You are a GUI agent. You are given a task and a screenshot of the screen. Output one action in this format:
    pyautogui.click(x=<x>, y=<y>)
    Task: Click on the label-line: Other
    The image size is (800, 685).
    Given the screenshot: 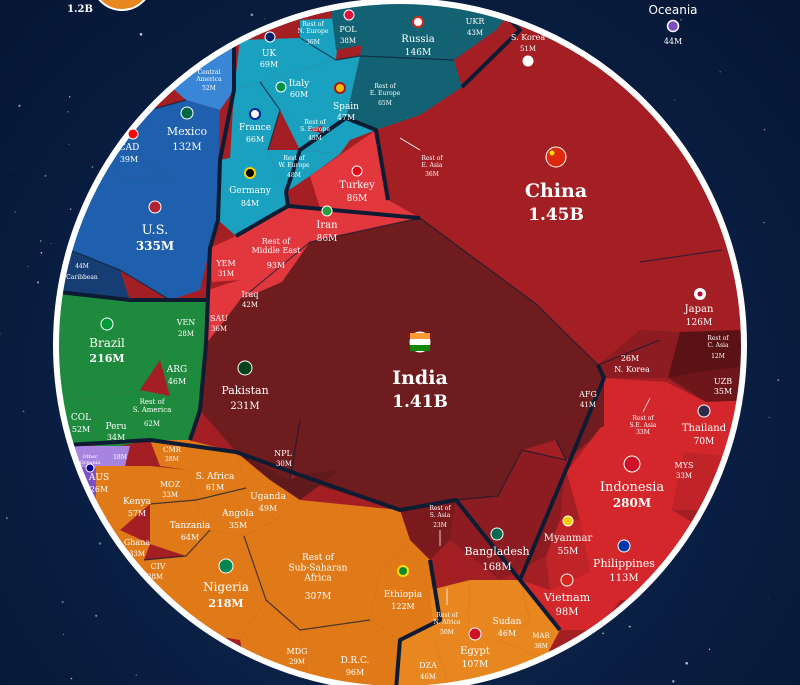 What is the action you would take?
    pyautogui.click(x=90, y=457)
    